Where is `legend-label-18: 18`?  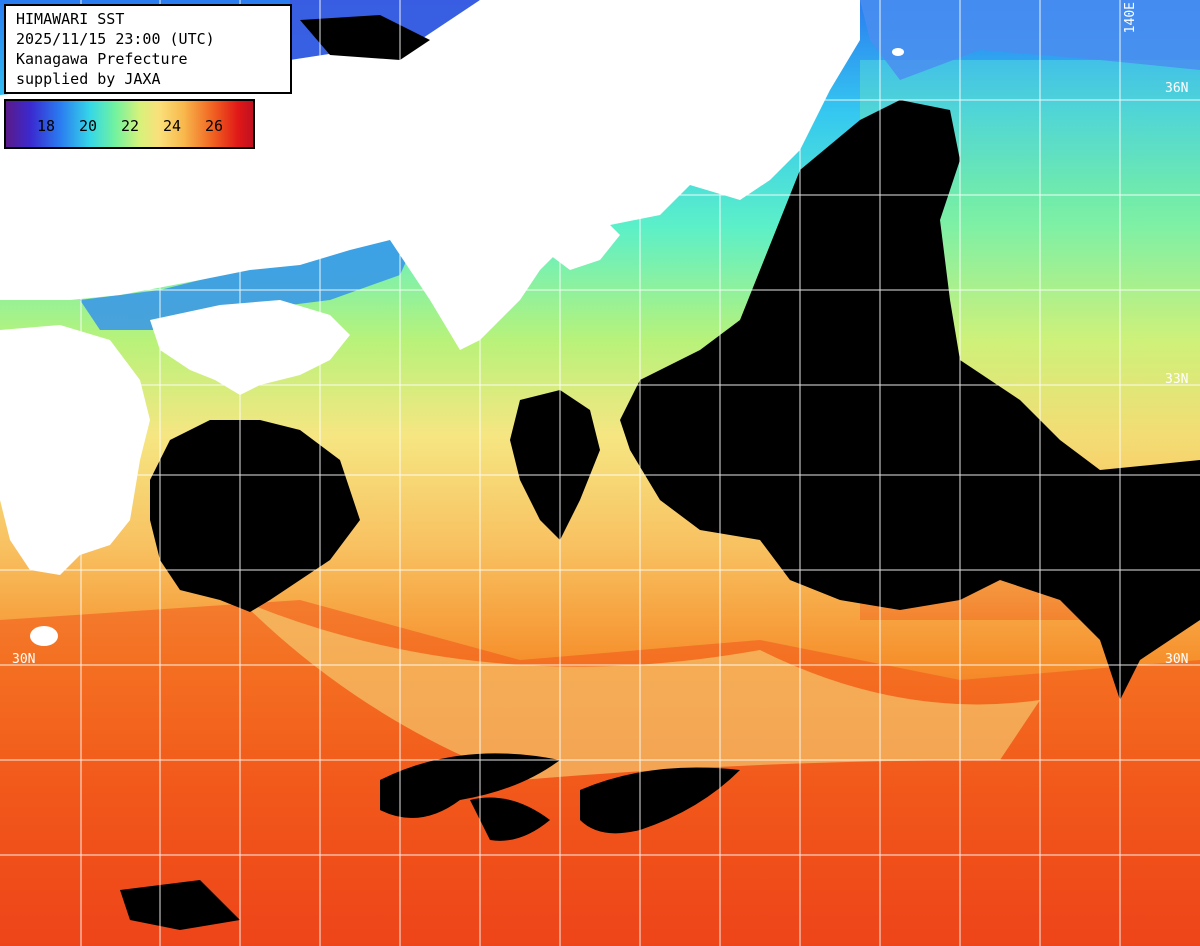 legend-label-18: 18 is located at coordinates (46, 126).